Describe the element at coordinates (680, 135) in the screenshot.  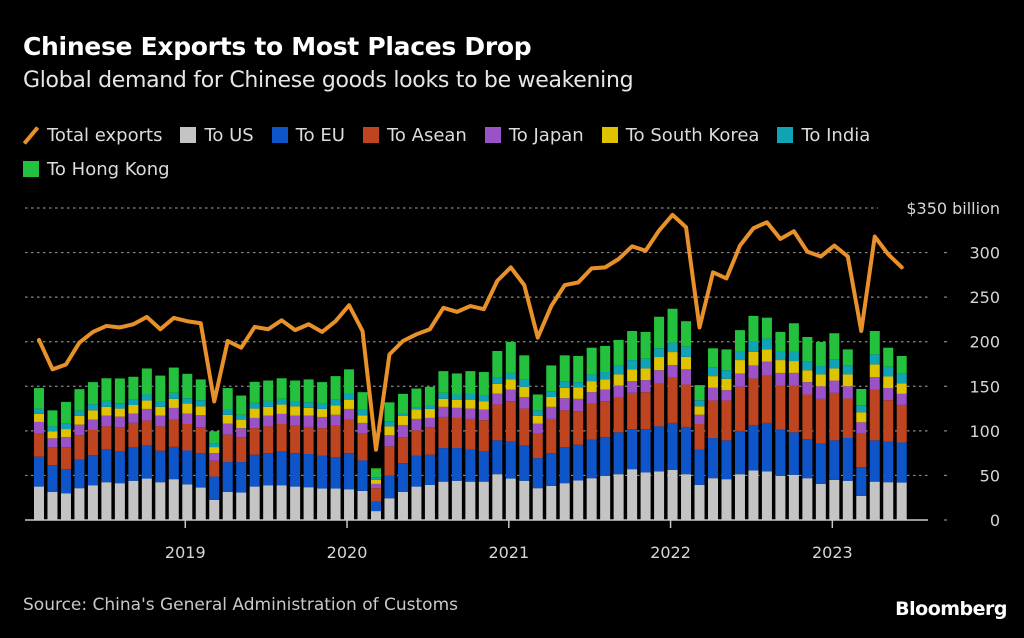
I see `legend-item-south-korea: To South Korea` at that location.